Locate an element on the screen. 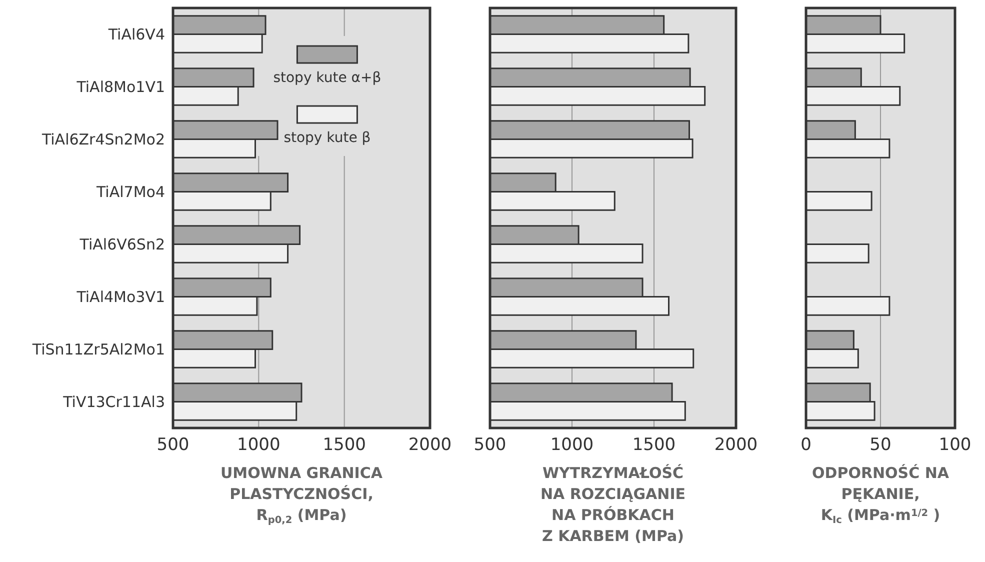 This screenshot has width=985, height=562. y-tick-label: TiAl6V4 is located at coordinates (136, 34).